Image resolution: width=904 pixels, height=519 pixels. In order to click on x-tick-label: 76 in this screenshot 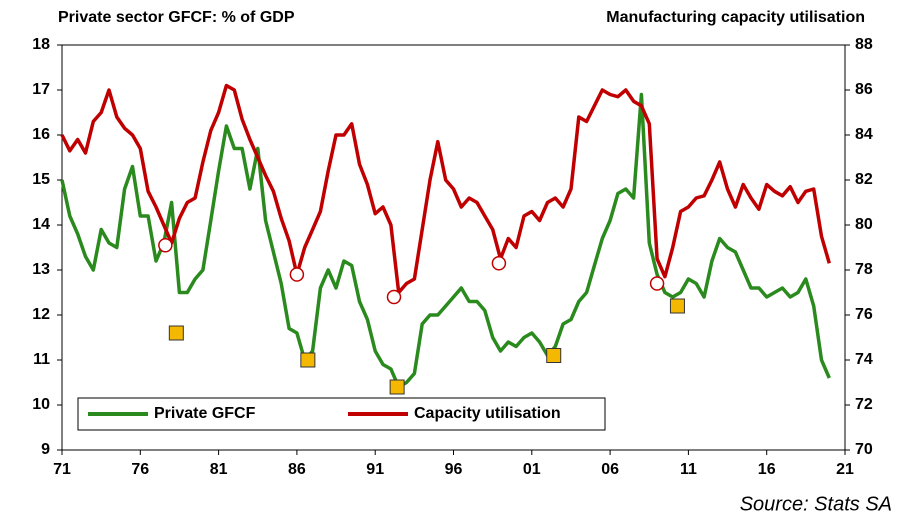, I will do `click(140, 469)`.